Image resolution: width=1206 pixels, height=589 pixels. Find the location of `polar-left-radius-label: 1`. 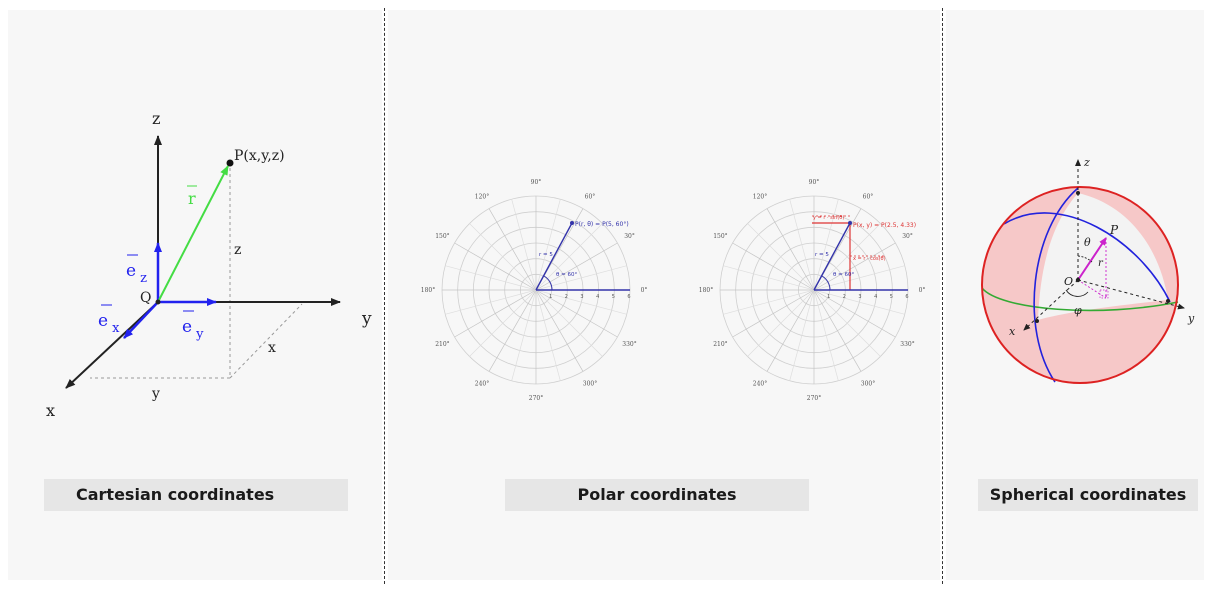

polar-left-radius-label: 1 is located at coordinates (550, 297).